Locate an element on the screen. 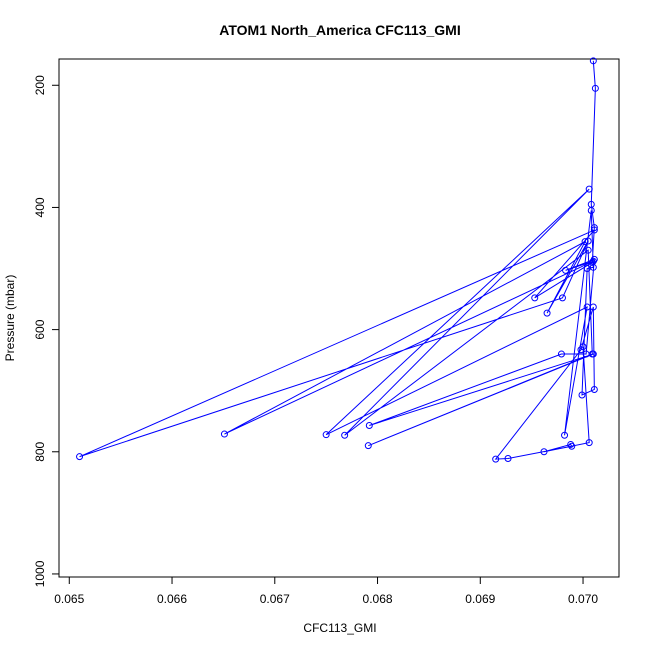 This screenshot has width=650, height=650. x-tick-label: 0.065 is located at coordinates (69, 599).